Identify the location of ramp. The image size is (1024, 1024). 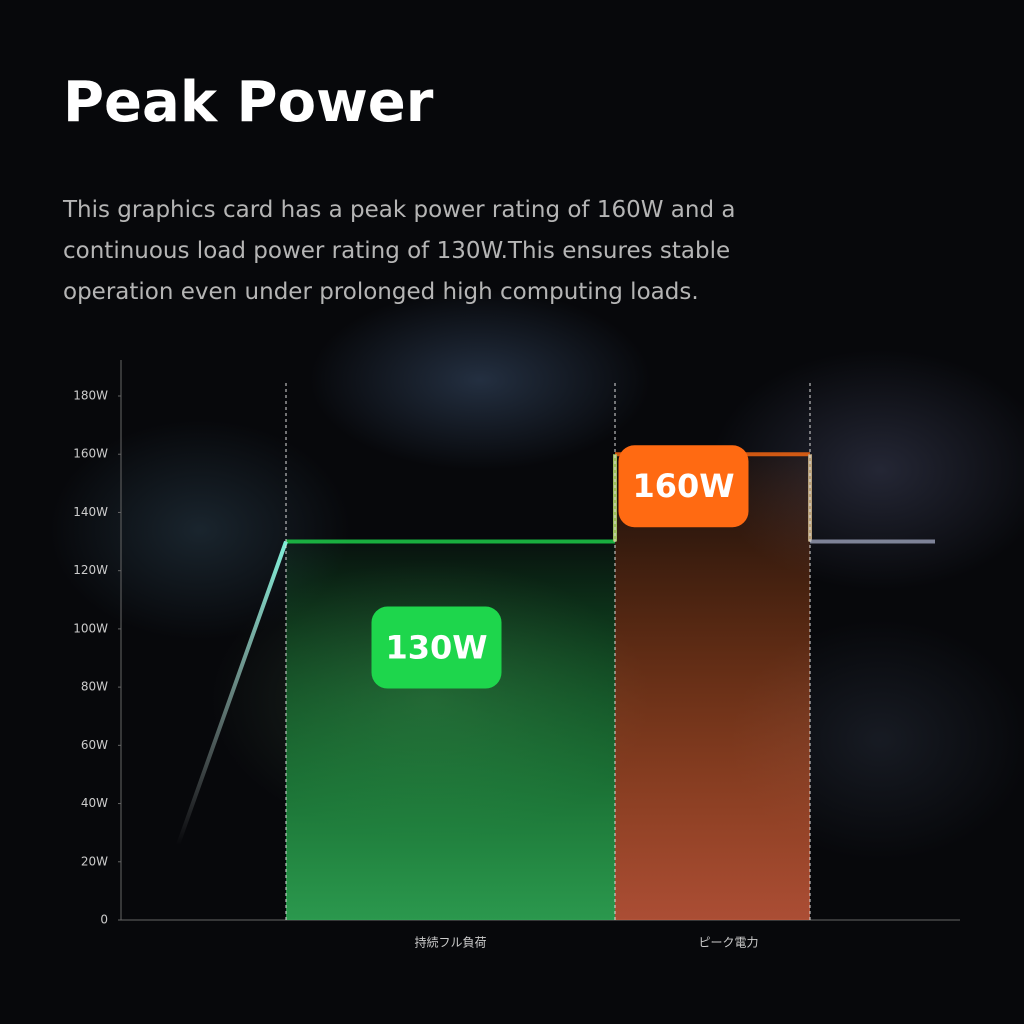
(232, 693).